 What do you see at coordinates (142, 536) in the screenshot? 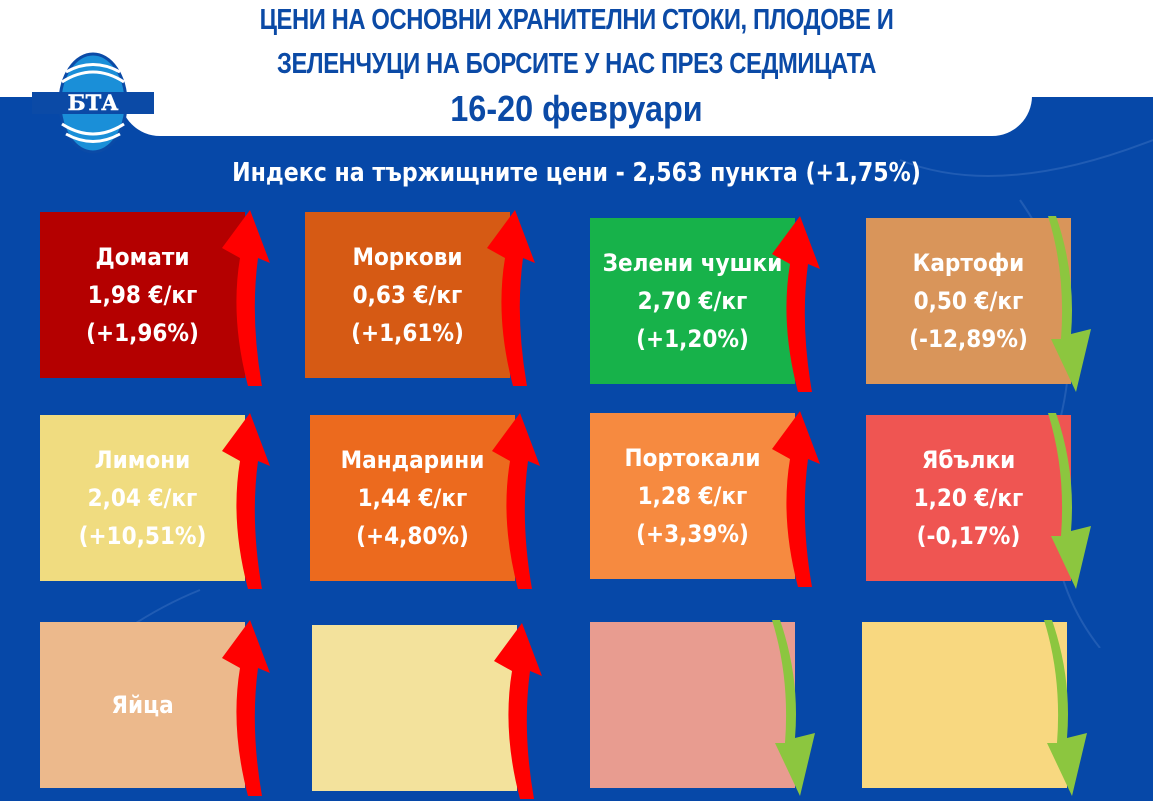
I see `product-change: (+10,51%)` at bounding box center [142, 536].